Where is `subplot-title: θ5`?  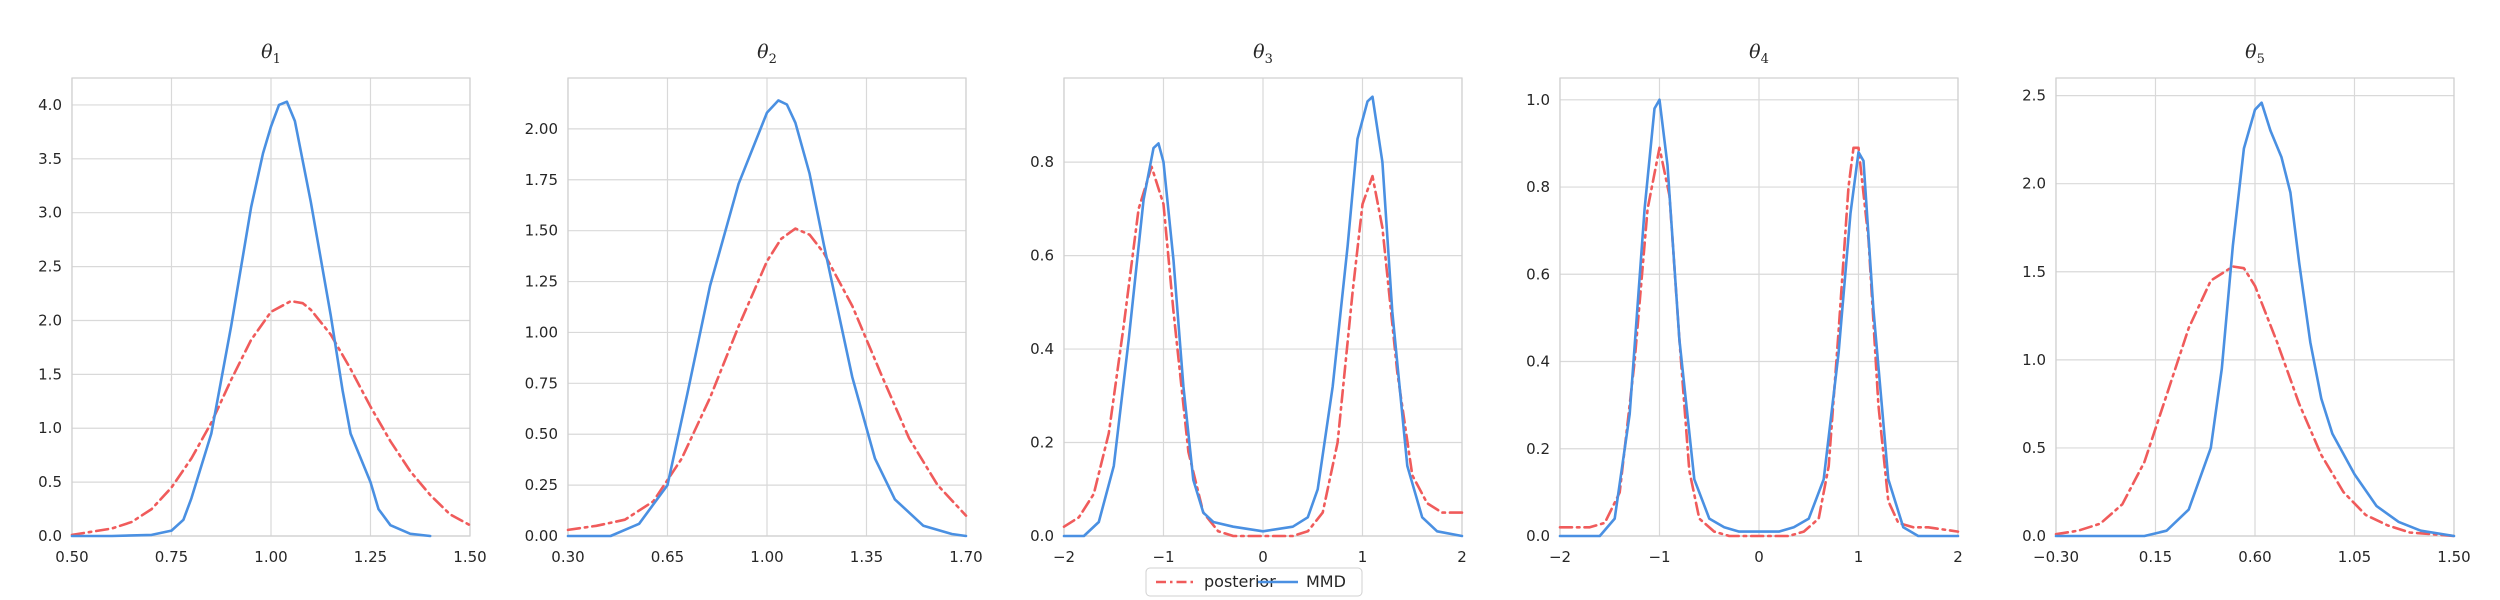 subplot-title: θ5 is located at coordinates (2255, 54).